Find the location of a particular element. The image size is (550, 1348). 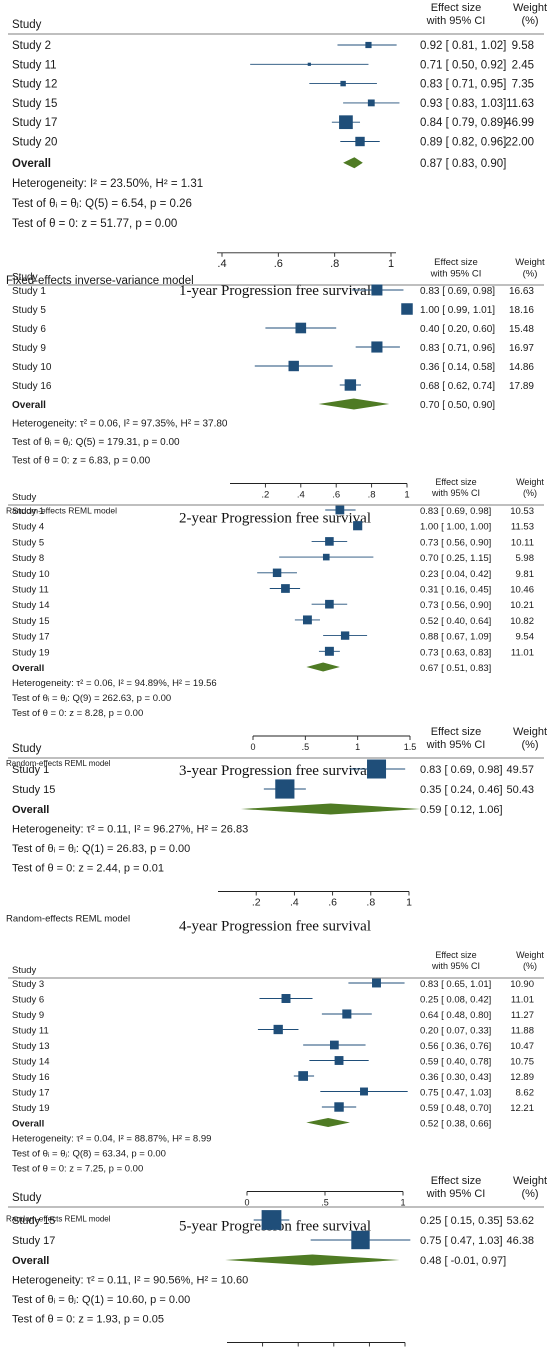

study-weight: 11.53 is located at coordinates (522, 527).